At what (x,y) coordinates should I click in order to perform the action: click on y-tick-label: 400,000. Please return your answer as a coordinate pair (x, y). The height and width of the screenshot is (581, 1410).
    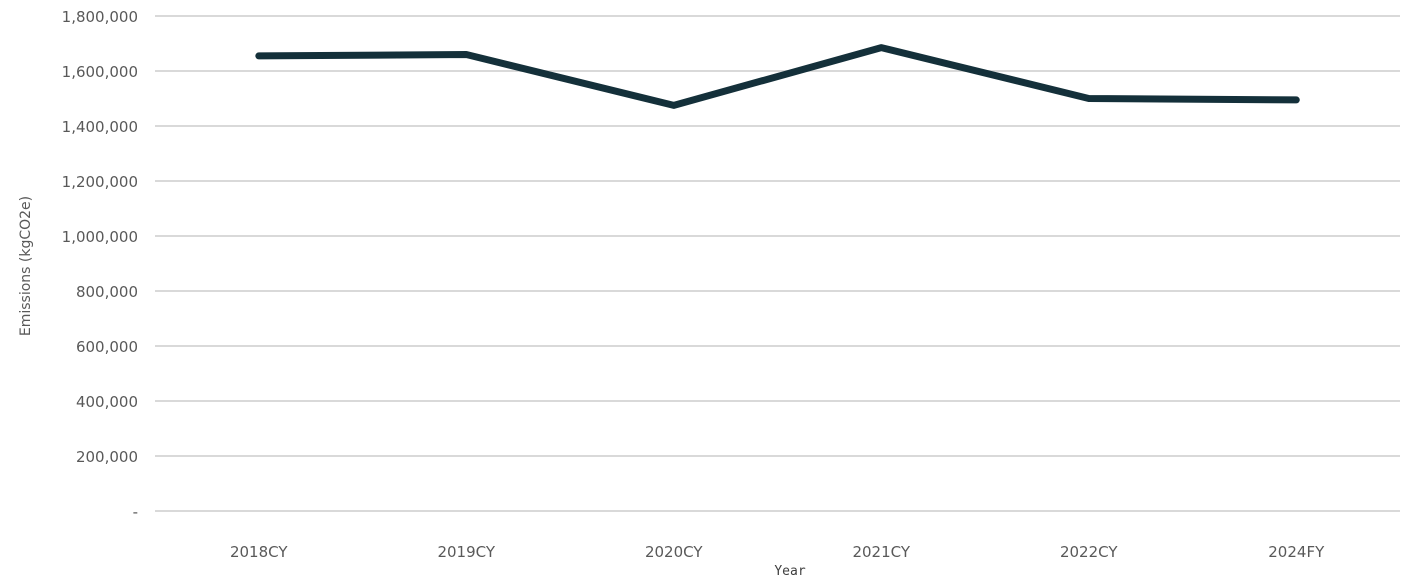
    Looking at the image, I should click on (107, 402).